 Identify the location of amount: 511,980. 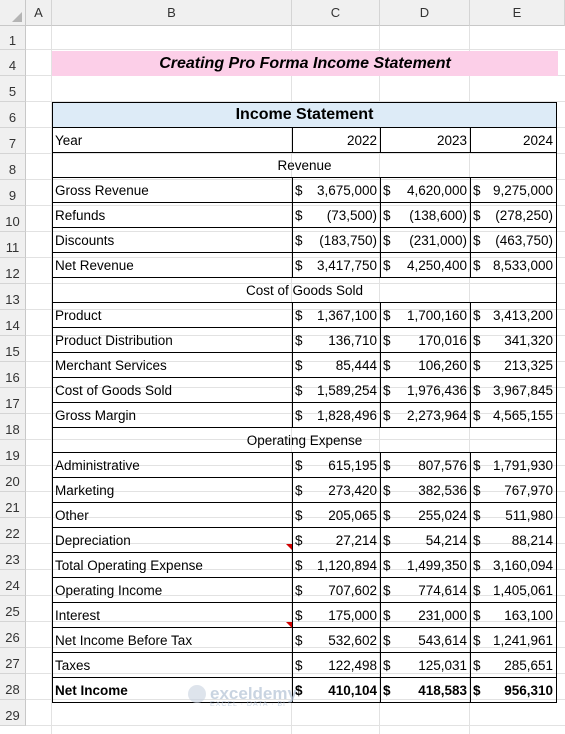
(529, 515).